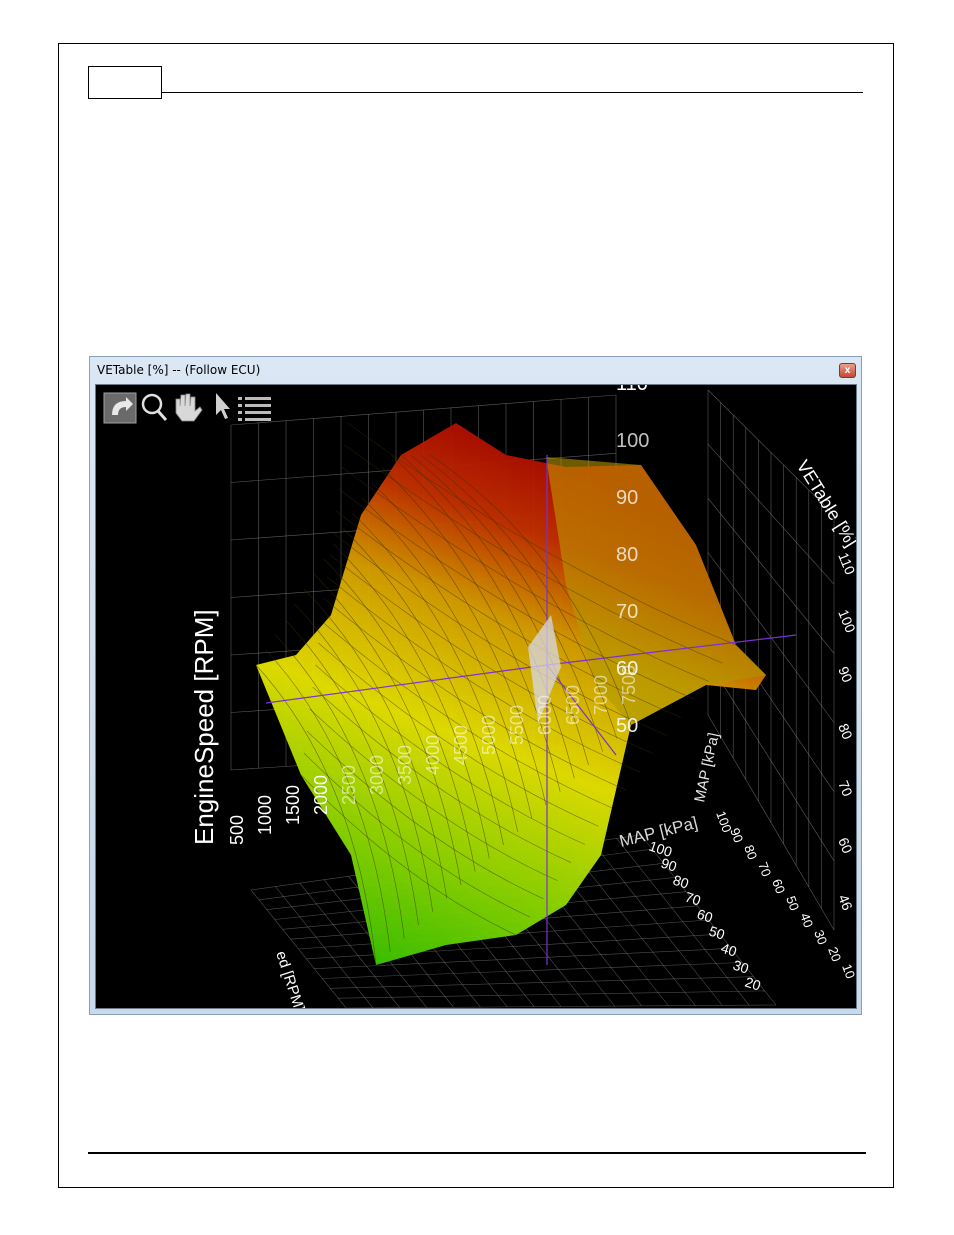  I want to click on map-floor-tick-label: 30, so click(741, 967).